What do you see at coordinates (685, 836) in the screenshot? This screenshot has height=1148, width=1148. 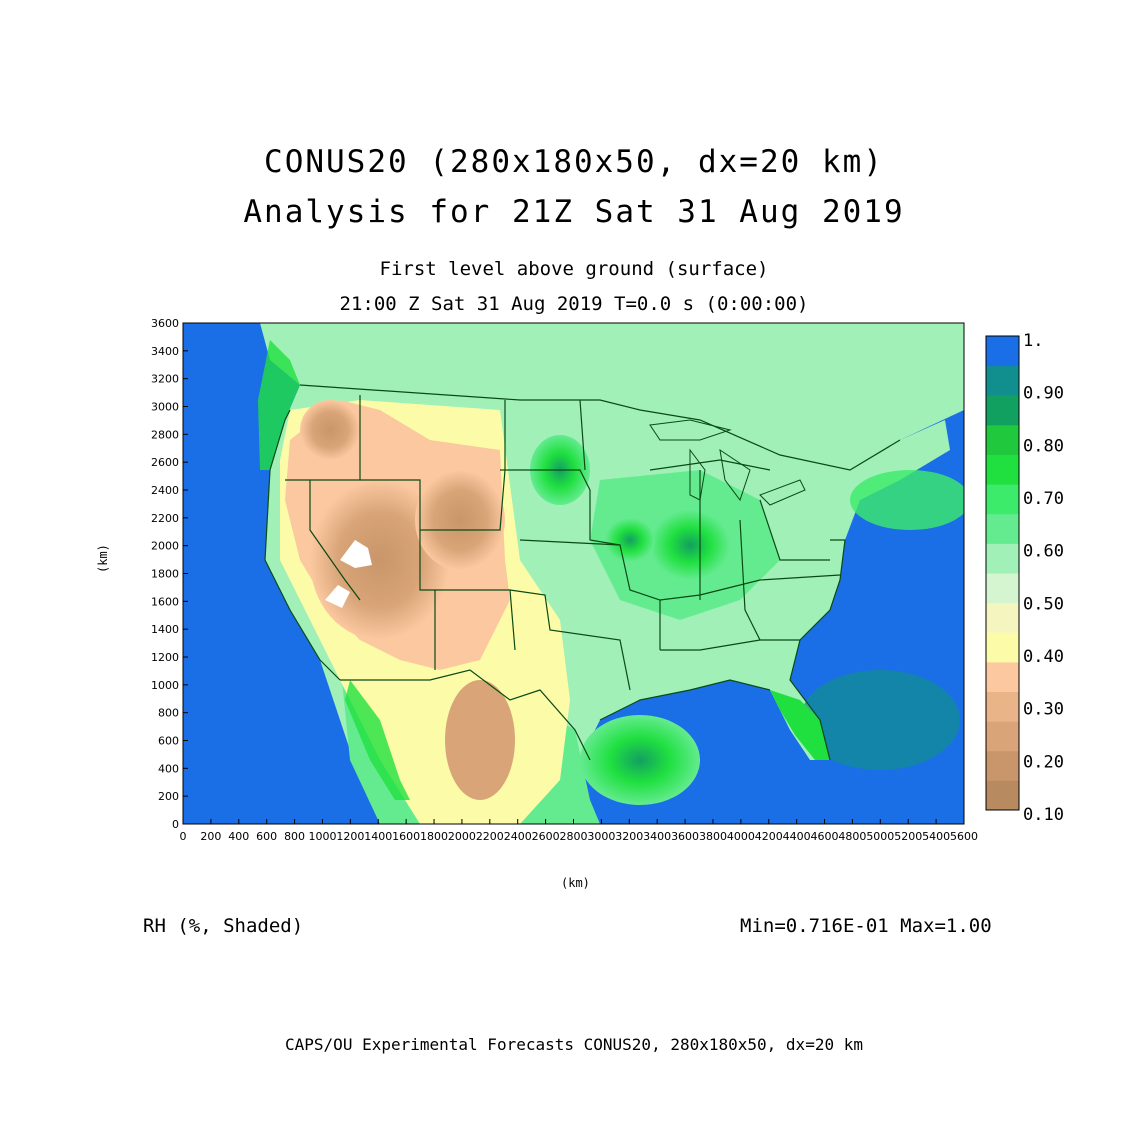 I see `x-tick-label: 3600` at bounding box center [685, 836].